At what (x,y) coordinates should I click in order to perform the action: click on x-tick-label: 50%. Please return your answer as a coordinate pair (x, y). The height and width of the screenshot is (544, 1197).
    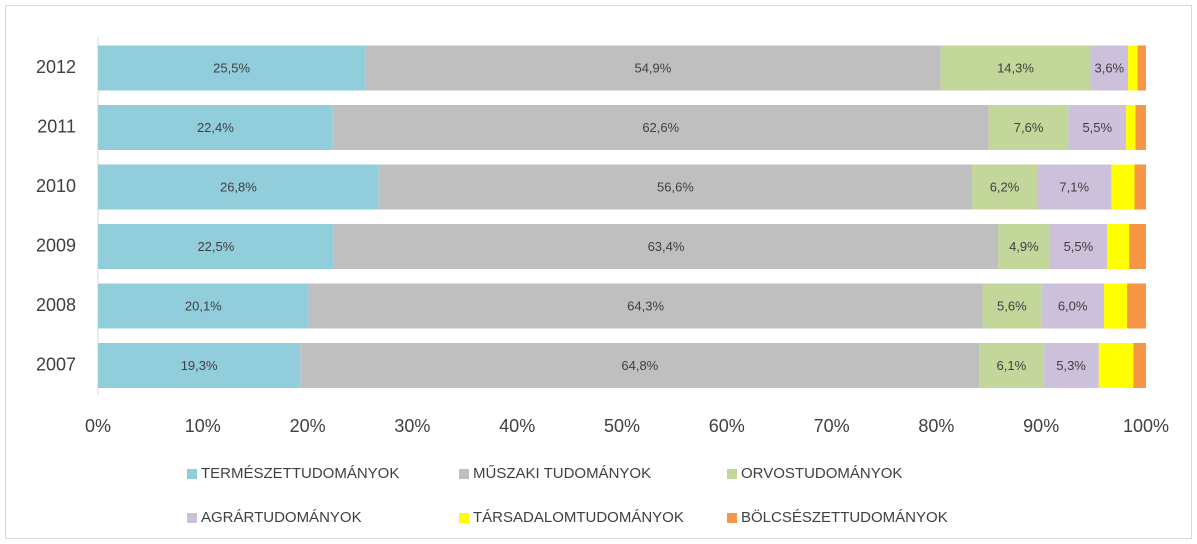
    Looking at the image, I should click on (622, 426).